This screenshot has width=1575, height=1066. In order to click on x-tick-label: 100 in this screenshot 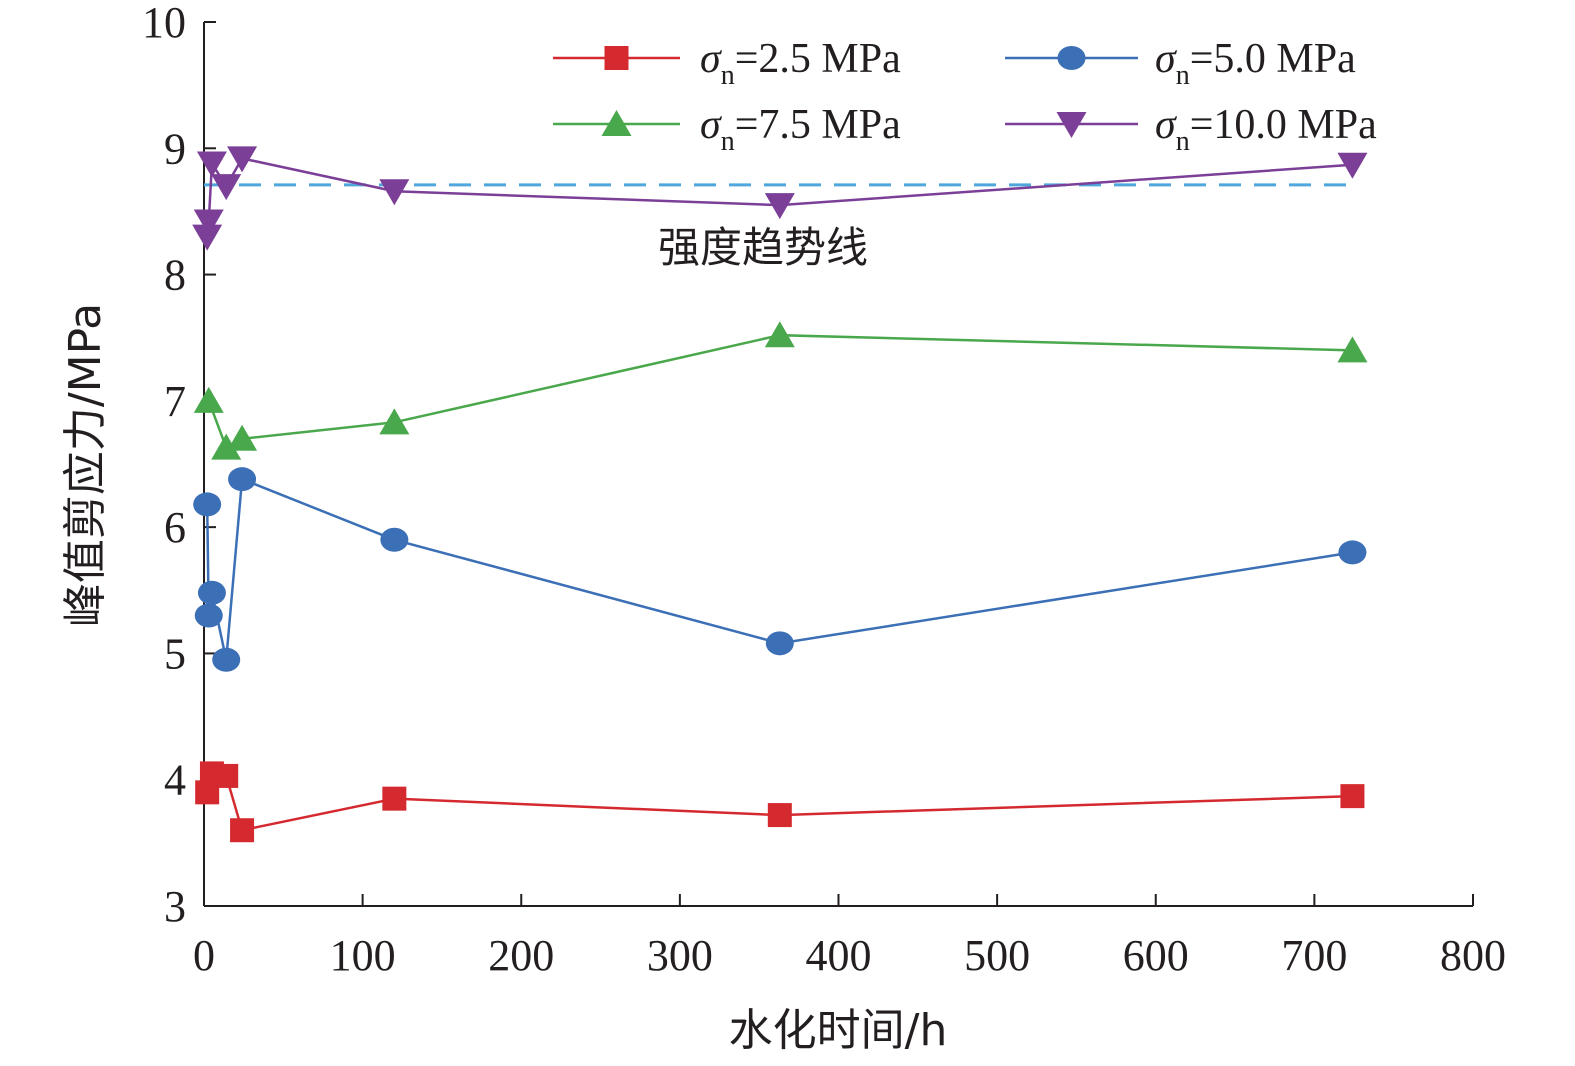, I will do `click(363, 955)`.